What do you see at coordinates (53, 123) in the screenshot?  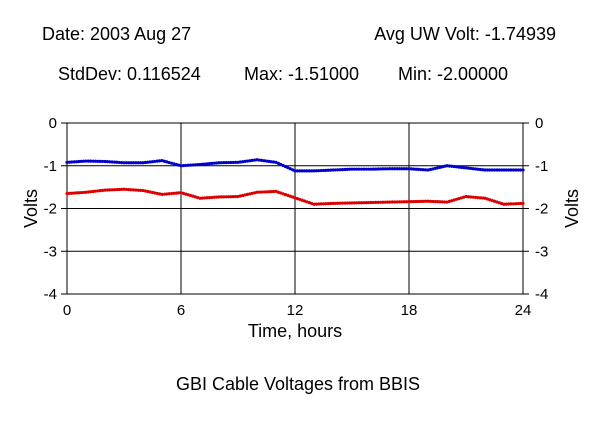 I see `y-tick-label: 0` at bounding box center [53, 123].